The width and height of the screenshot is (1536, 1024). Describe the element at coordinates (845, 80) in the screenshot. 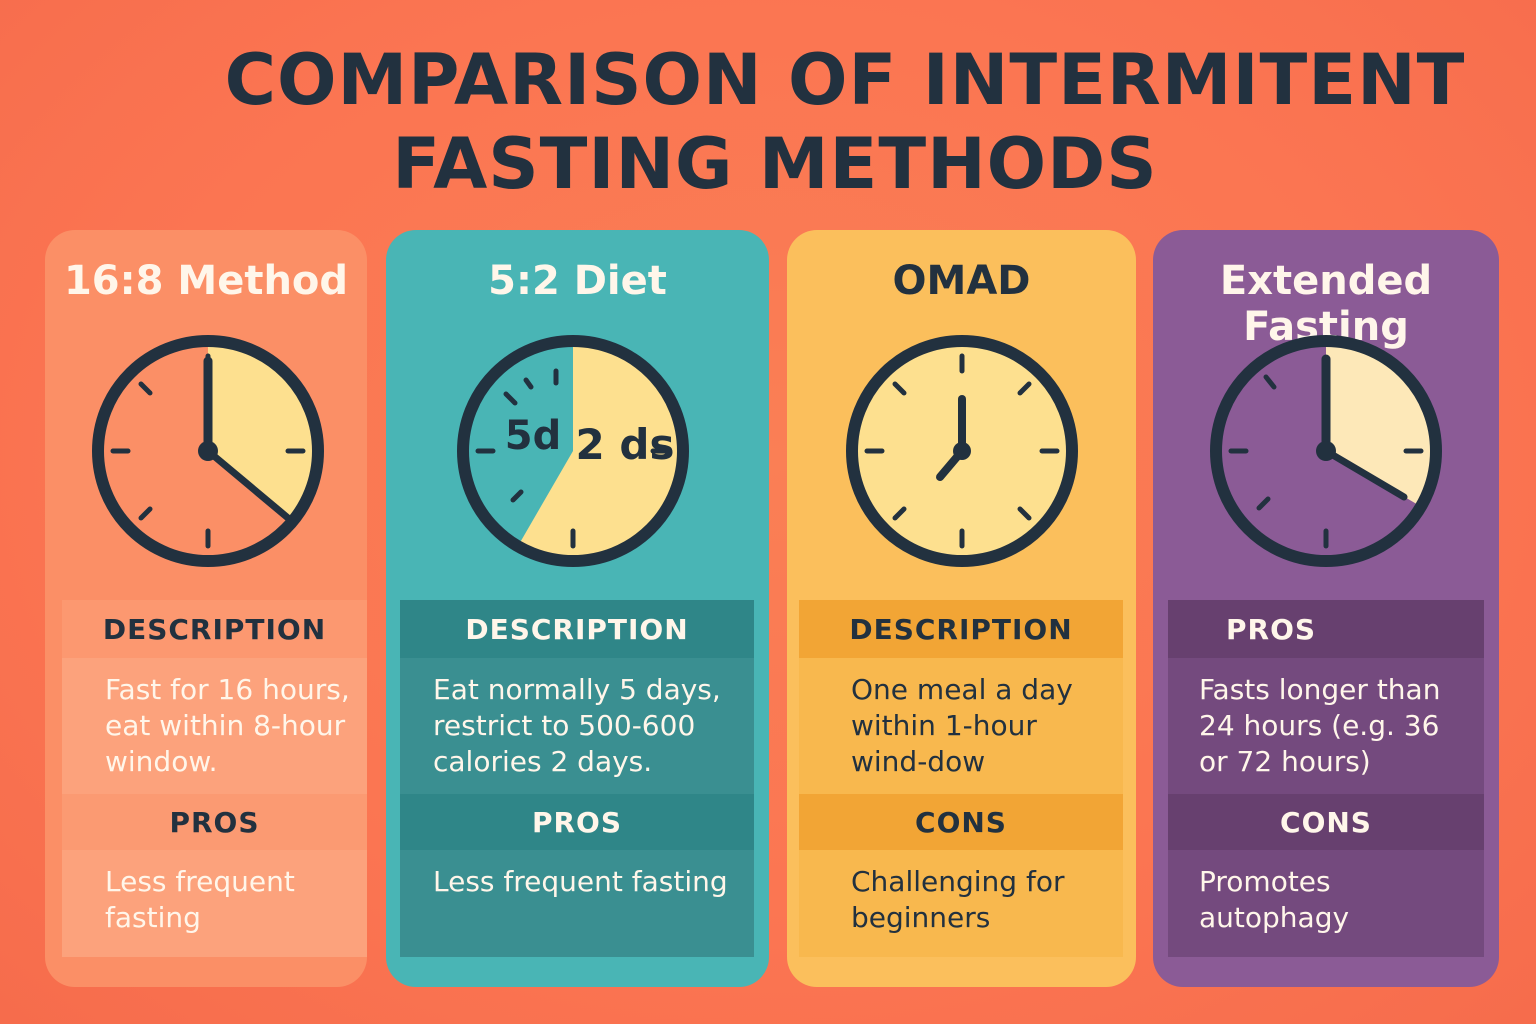

I see `title-line-1: COMPARISON OF INTERMITENT` at that location.